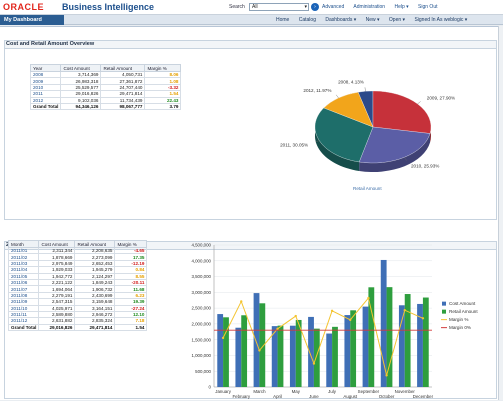 Image resolution: width=503 pixels, height=401 pixels. I want to click on bar-cost-July, so click(329, 360).